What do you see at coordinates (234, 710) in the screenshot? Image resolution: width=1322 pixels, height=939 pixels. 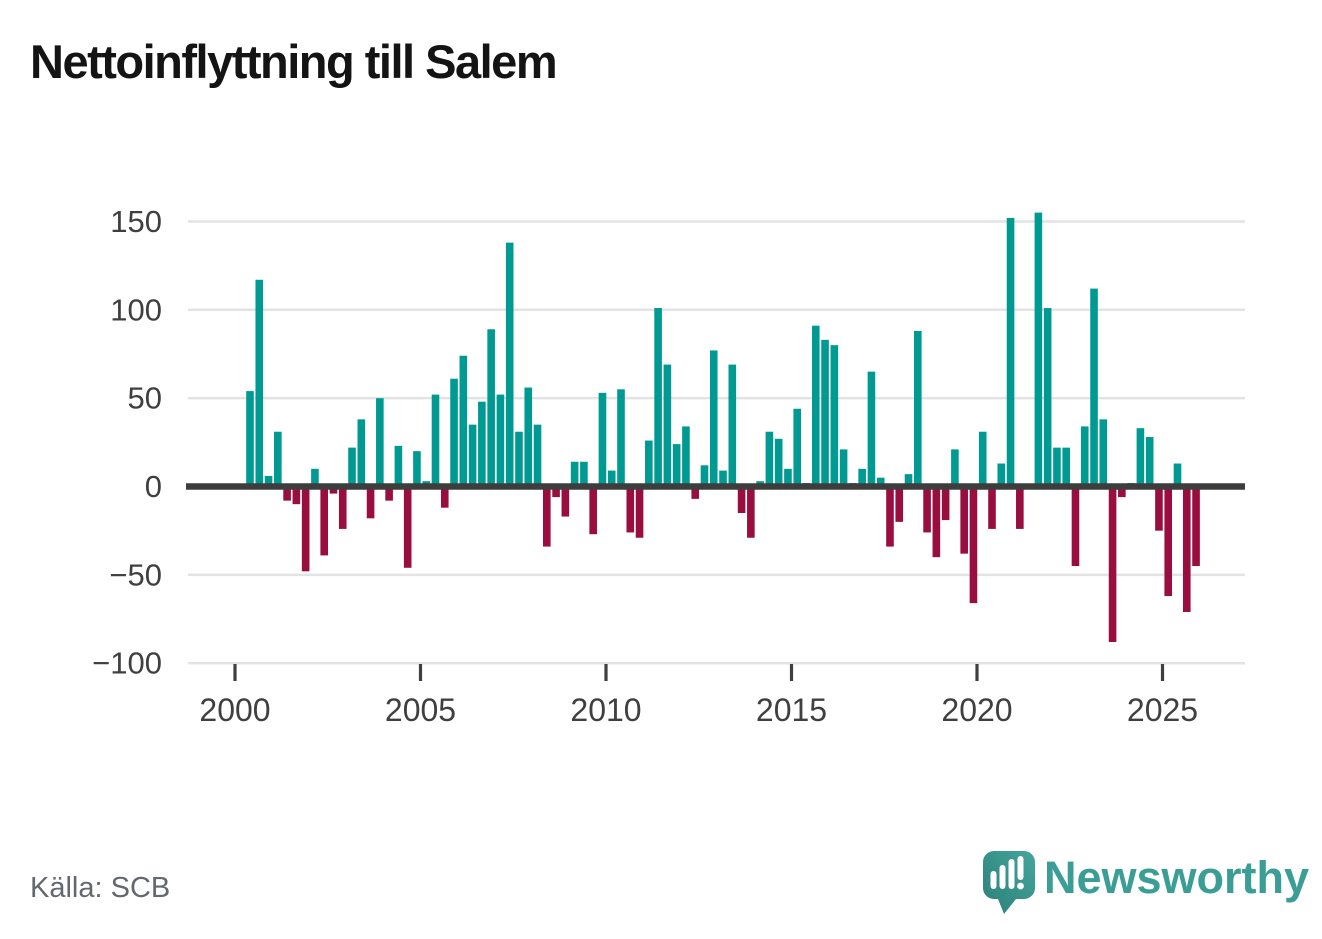 I see `x-tick-label: 2000` at bounding box center [234, 710].